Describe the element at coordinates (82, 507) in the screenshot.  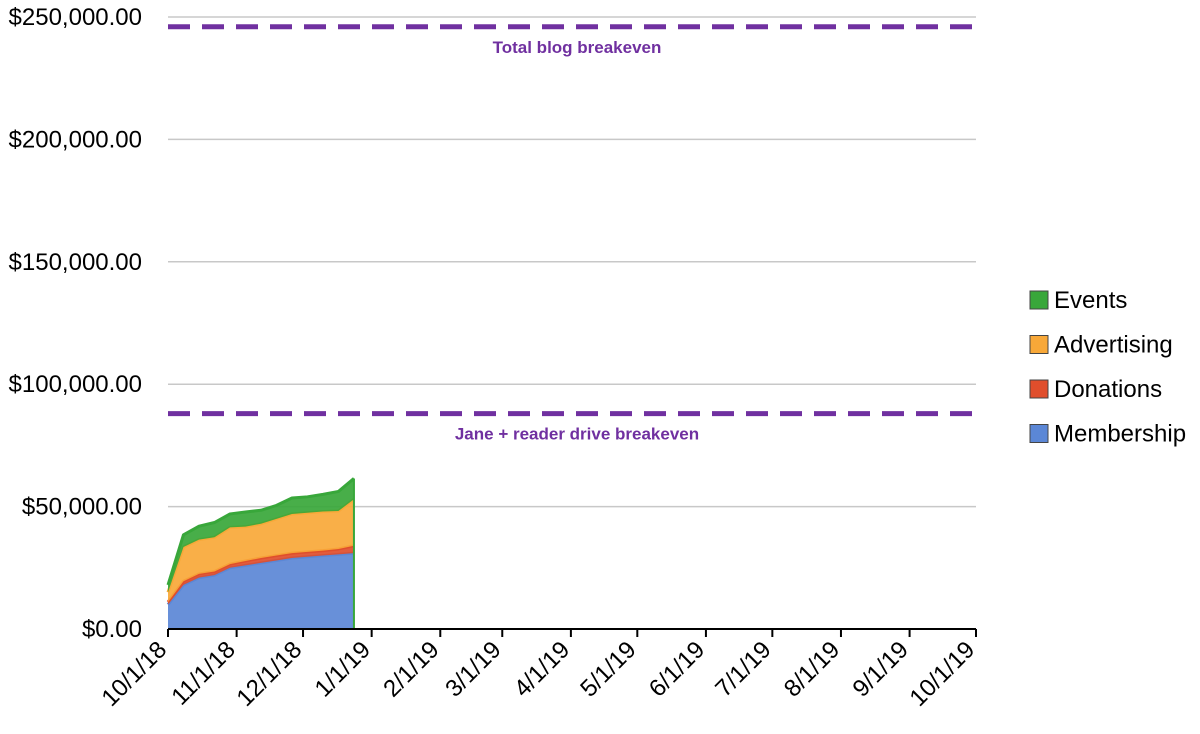
I see `y-tick-label: $50,000.00` at that location.